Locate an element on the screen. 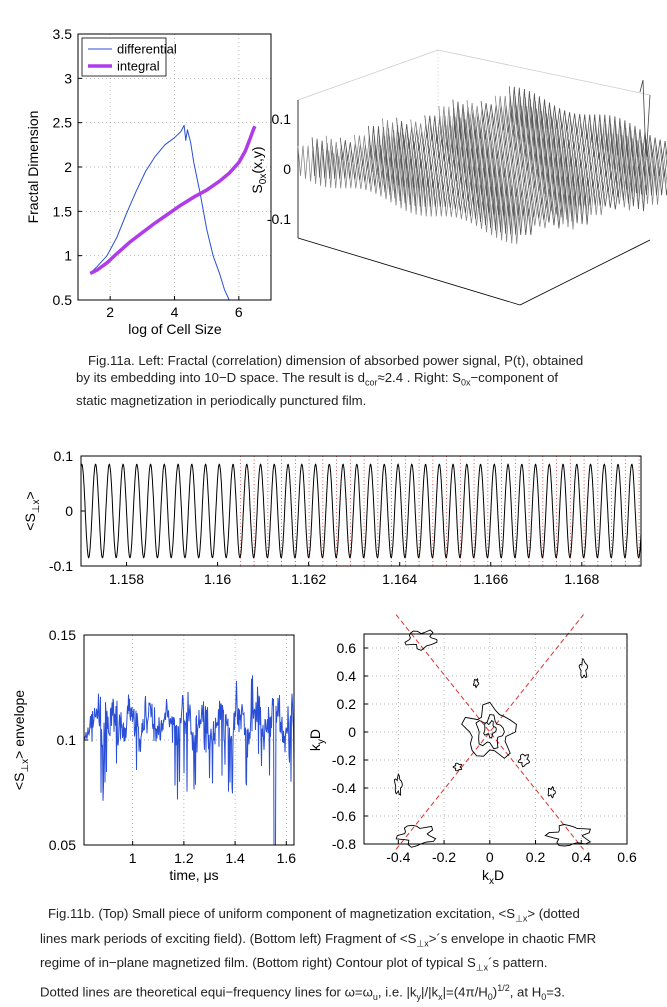 Image resolution: width=667 pixels, height=1007 pixels. eq-line-positive is located at coordinates (489, 732).